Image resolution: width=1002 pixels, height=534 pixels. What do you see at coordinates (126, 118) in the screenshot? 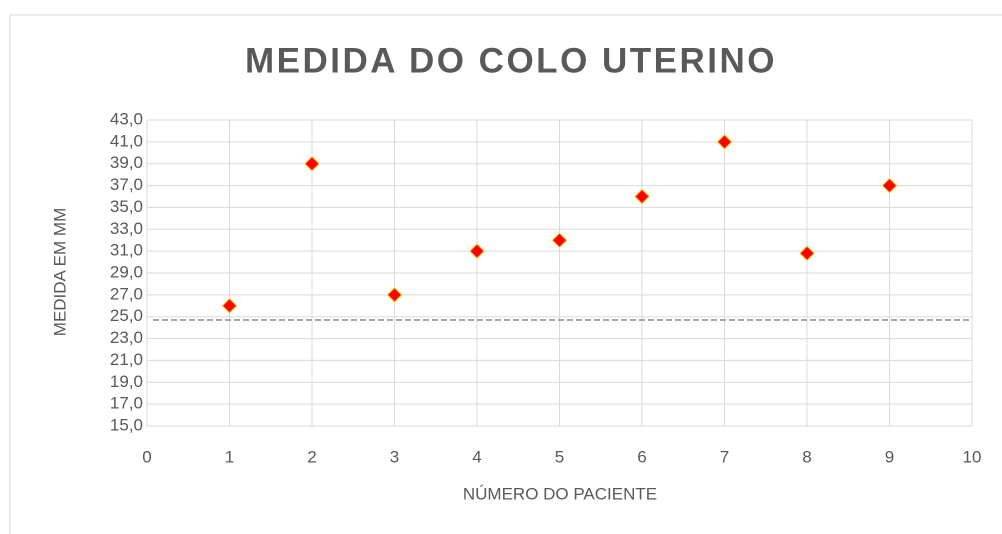
I see `y-tick-label: 43,0` at bounding box center [126, 118].